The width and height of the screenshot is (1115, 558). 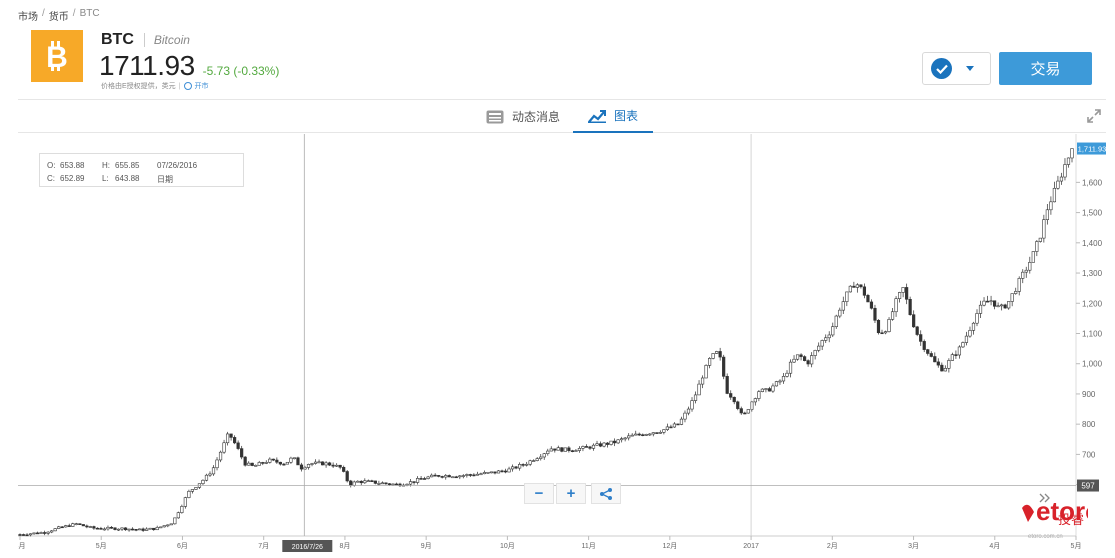 I want to click on x-tick-label: 2017, so click(x=751, y=546).